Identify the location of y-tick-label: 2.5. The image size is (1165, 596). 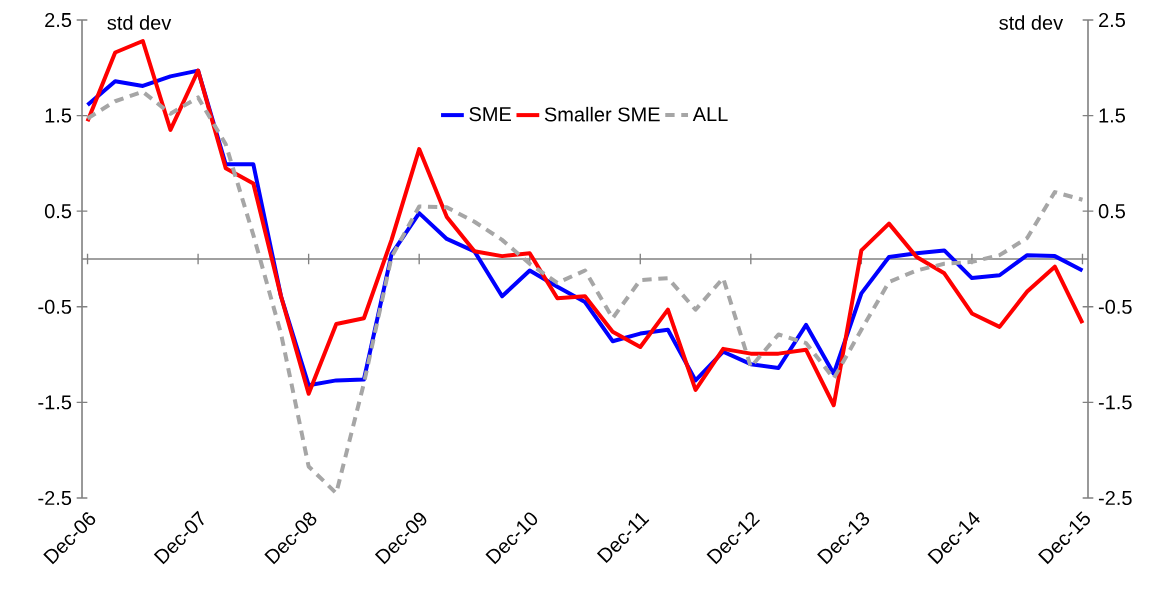
(58, 20).